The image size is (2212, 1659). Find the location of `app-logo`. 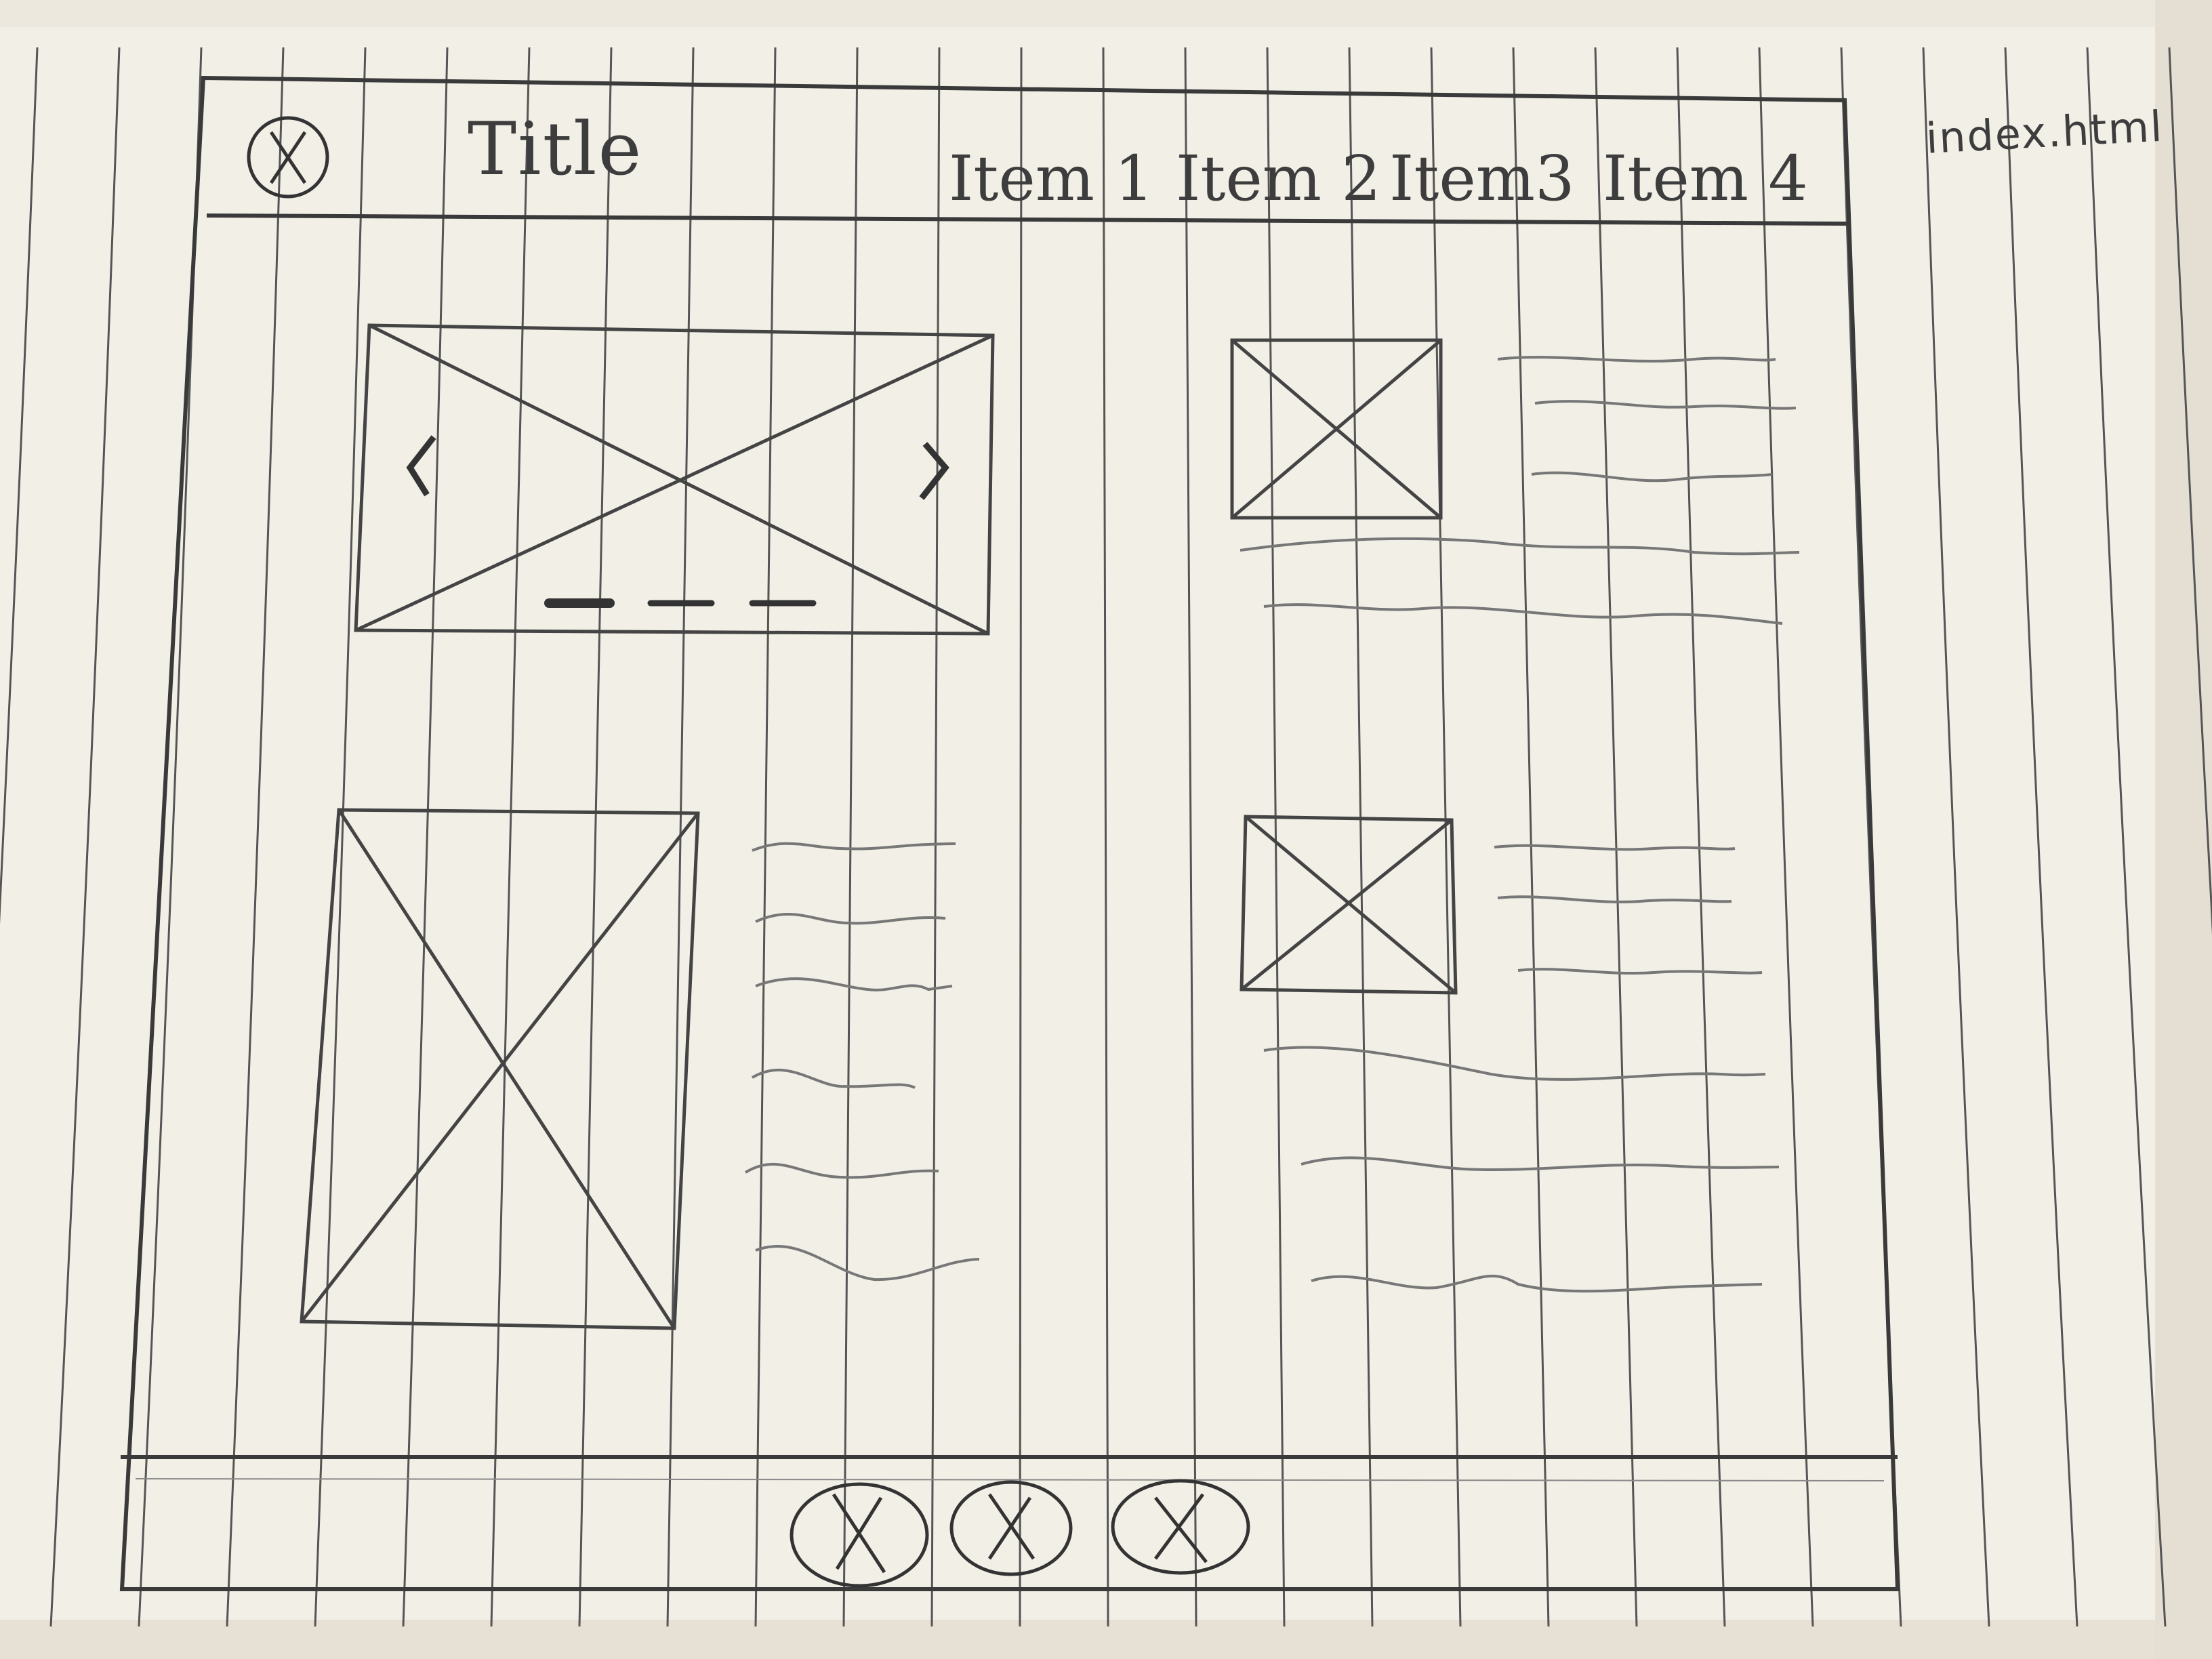

app-logo is located at coordinates (288, 157).